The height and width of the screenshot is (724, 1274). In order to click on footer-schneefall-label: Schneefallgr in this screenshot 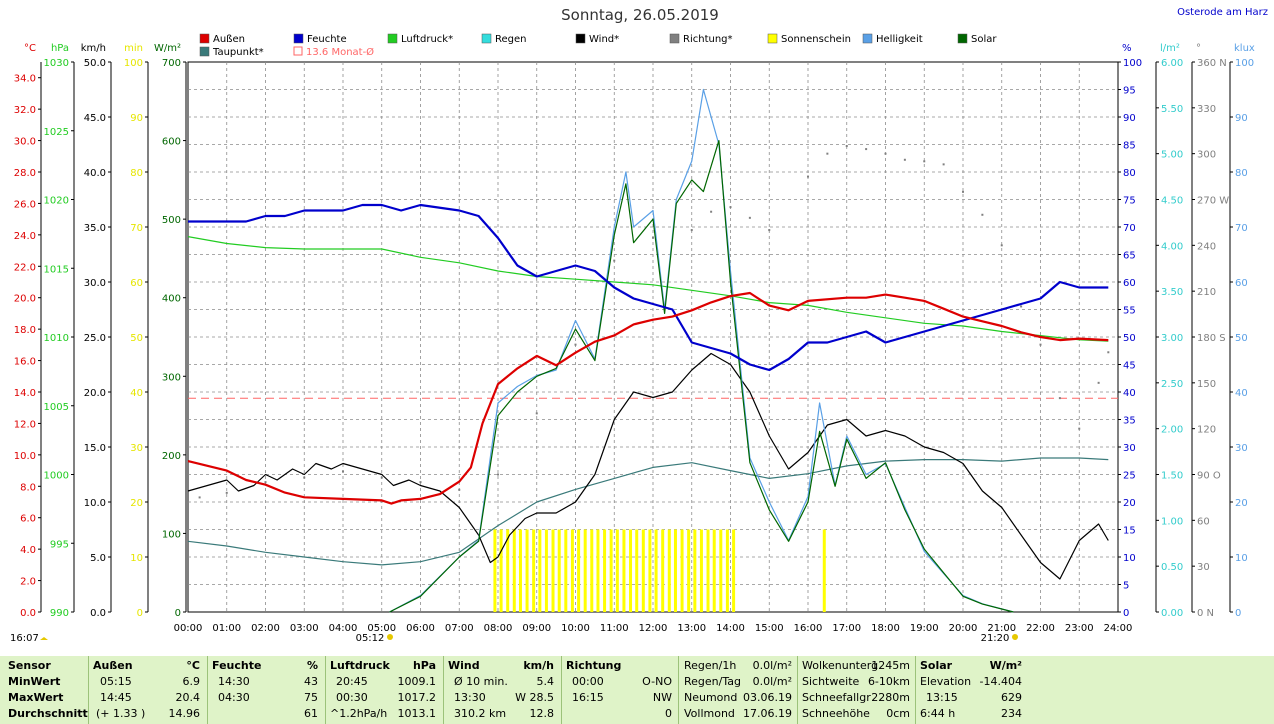, I will do `click(836, 697)`.